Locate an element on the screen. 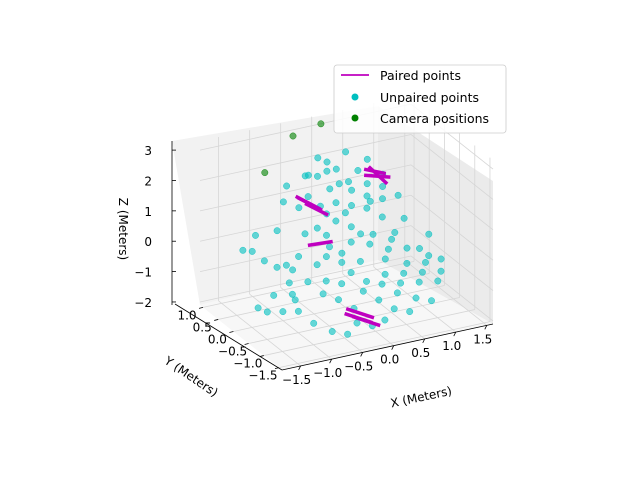 This screenshot has width=640, height=480. x-tick-label: −1.0 is located at coordinates (327, 373).